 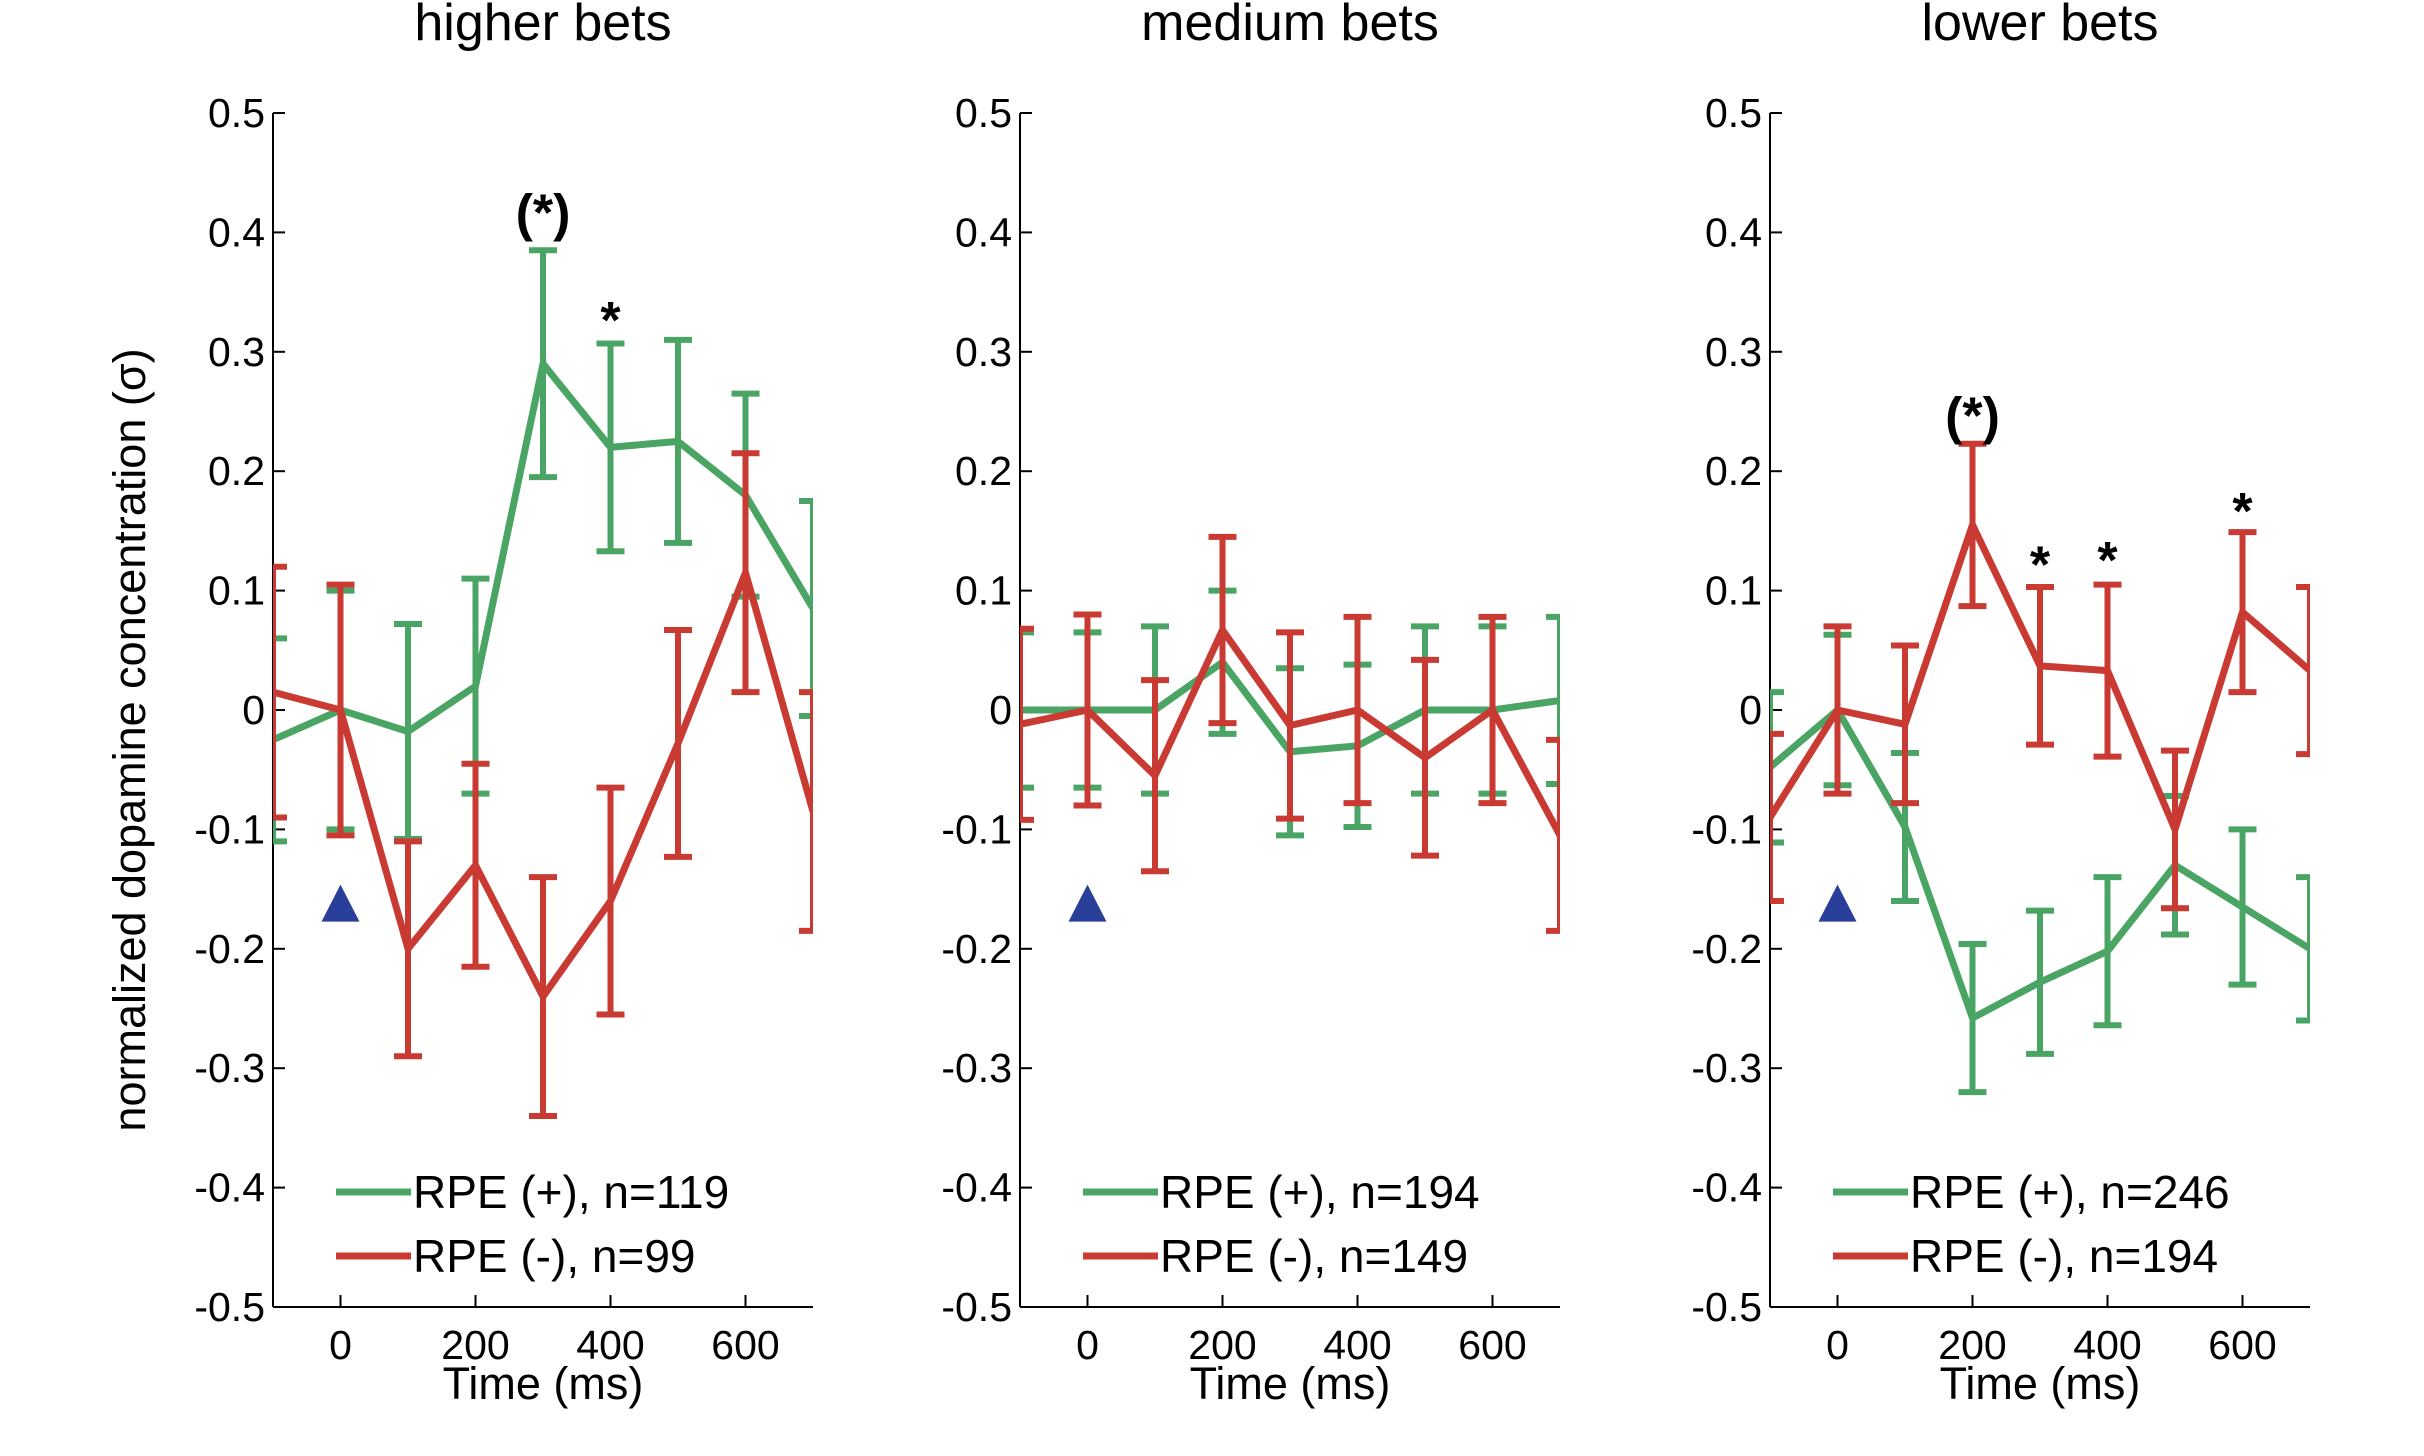 What do you see at coordinates (543, 546) in the screenshot?
I see `series-positive` at bounding box center [543, 546].